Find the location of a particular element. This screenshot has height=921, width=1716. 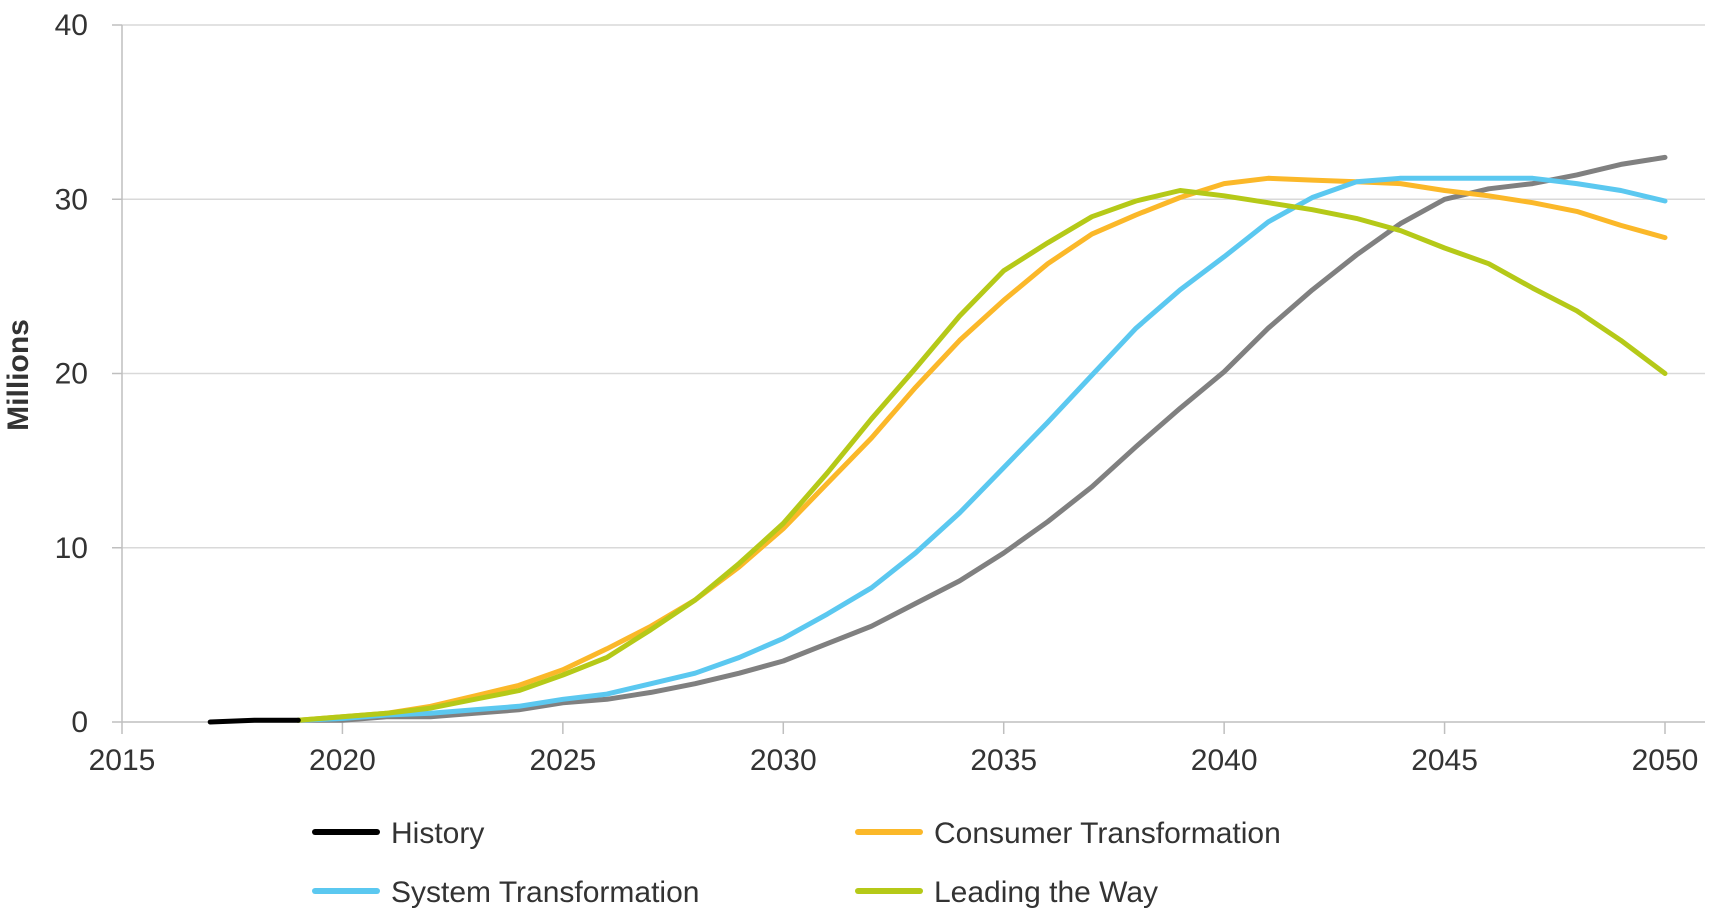

series-line-history is located at coordinates (254, 721).